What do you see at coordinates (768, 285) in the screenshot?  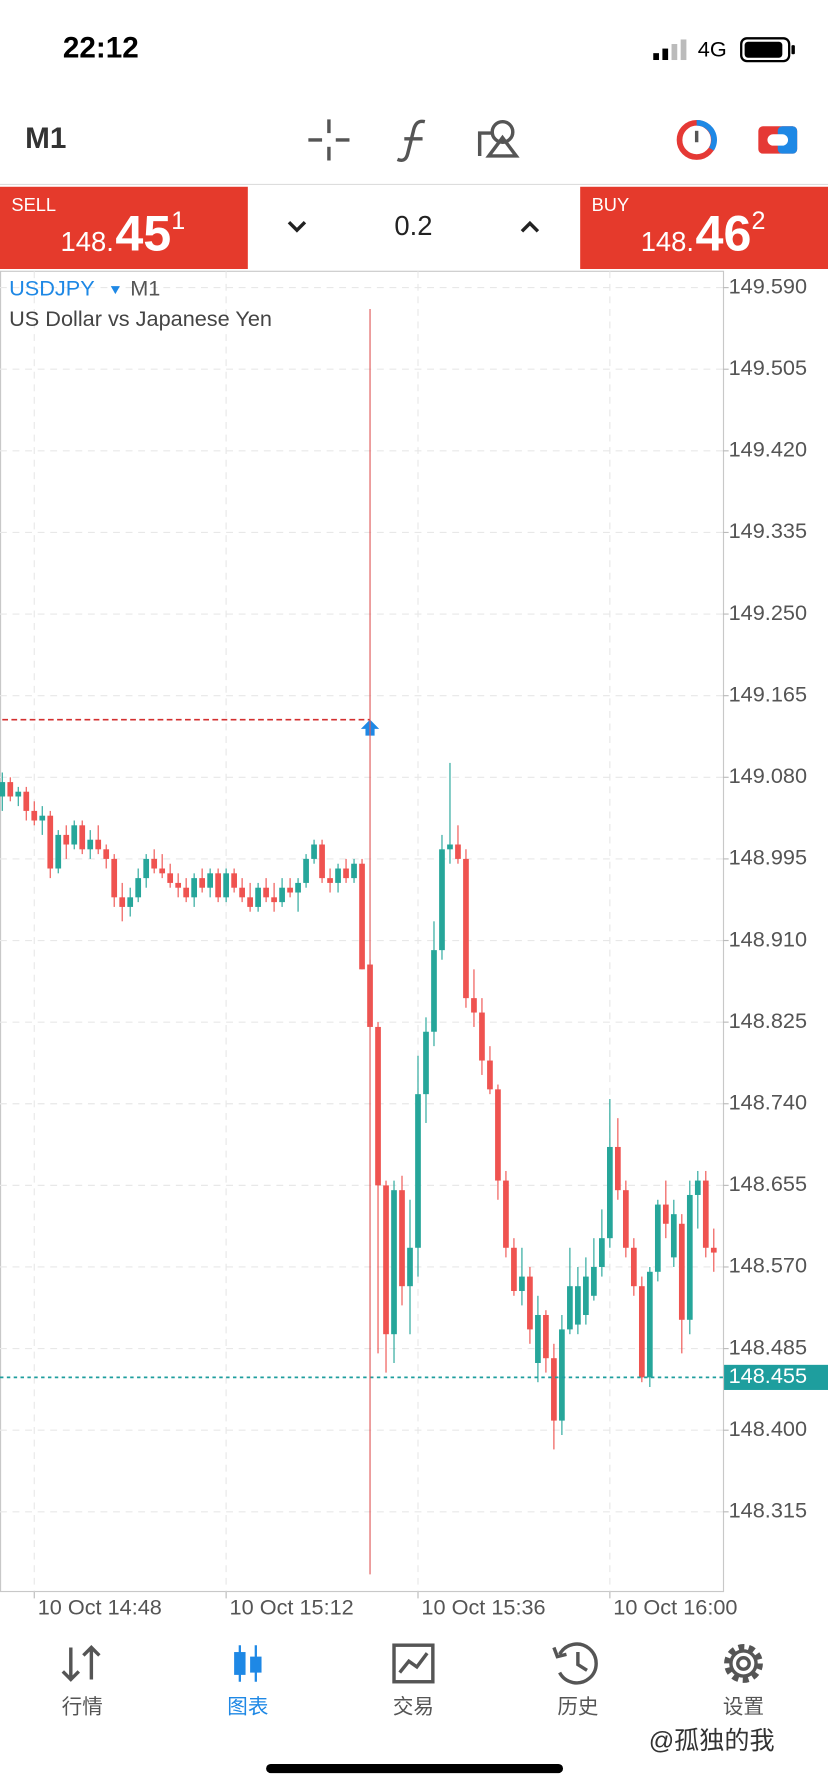 I see `y-tick-label: 149.590` at bounding box center [768, 285].